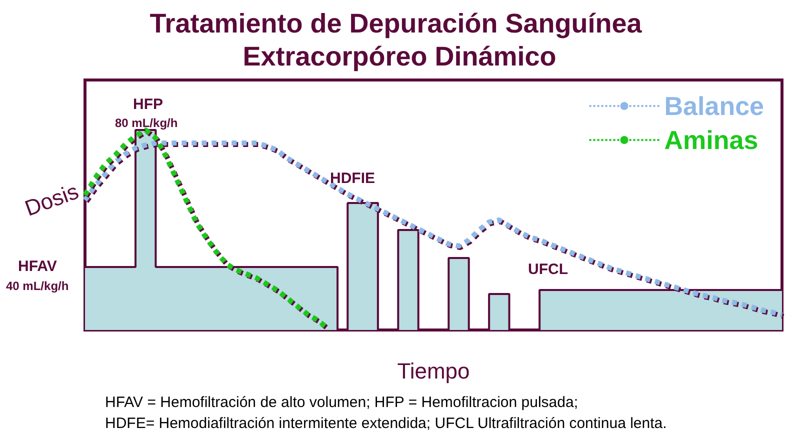 The height and width of the screenshot is (439, 799). I want to click on y-axis-title: Dosis, so click(51, 199).